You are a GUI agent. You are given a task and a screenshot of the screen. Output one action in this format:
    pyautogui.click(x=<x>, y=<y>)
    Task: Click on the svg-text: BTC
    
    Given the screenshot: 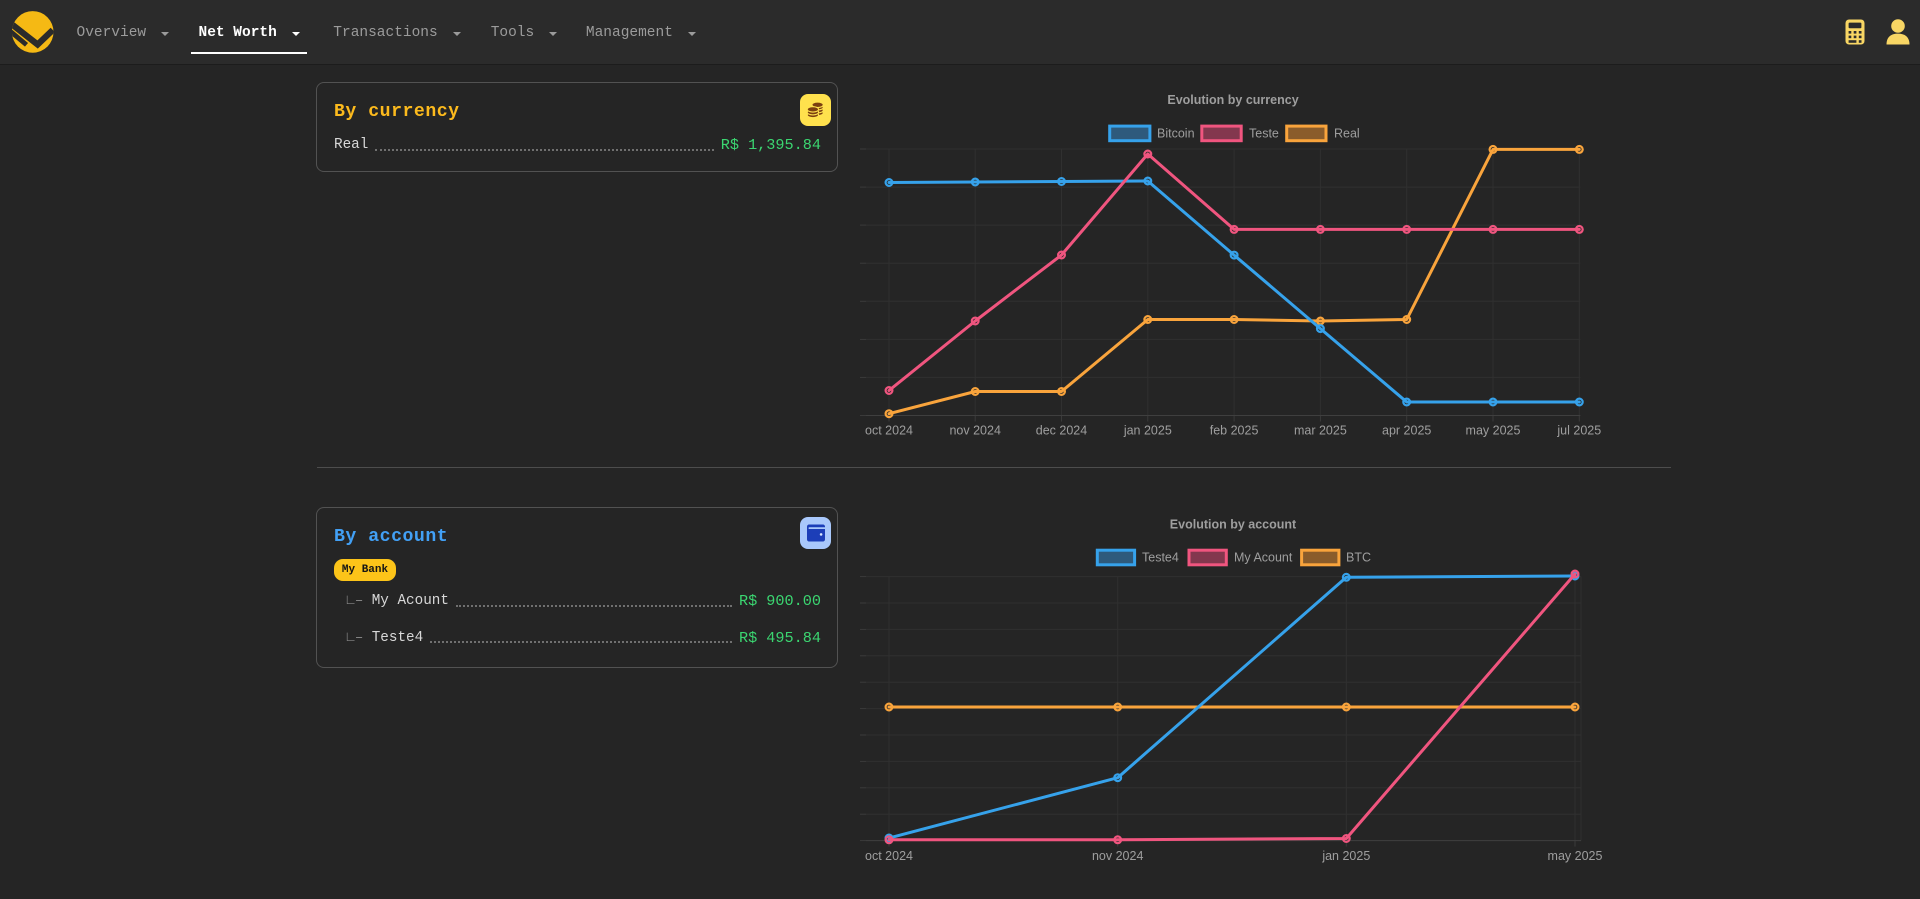 What is the action you would take?
    pyautogui.click(x=1358, y=558)
    